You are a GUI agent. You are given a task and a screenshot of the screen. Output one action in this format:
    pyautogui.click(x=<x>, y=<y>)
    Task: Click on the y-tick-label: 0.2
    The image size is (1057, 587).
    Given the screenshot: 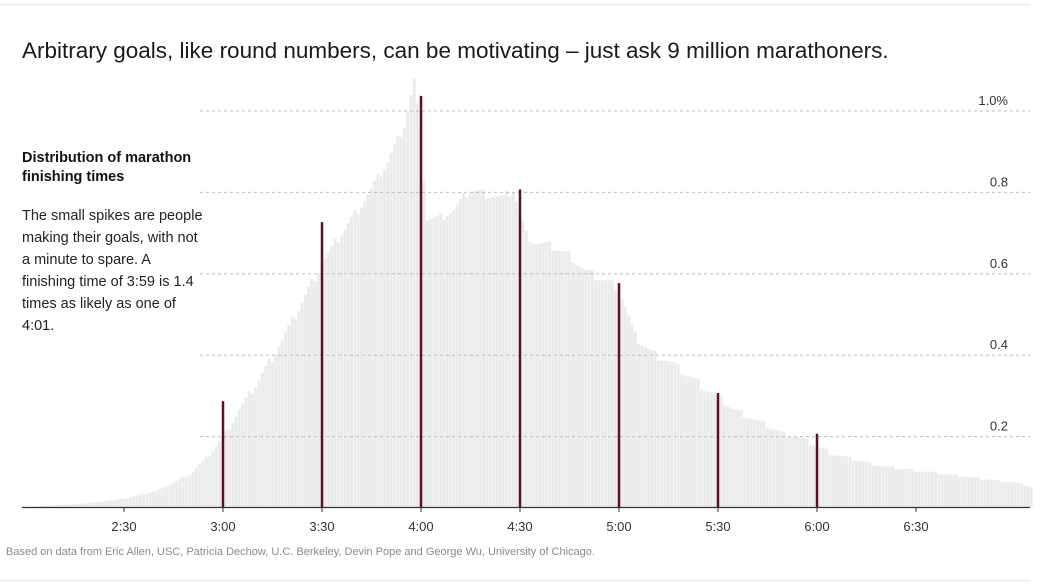 What is the action you would take?
    pyautogui.click(x=999, y=426)
    